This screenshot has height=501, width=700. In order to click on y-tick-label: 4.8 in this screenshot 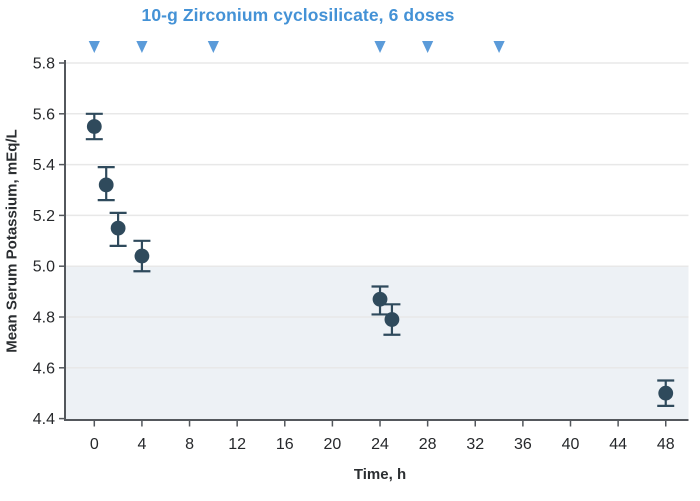, I will do `click(44, 318)`.